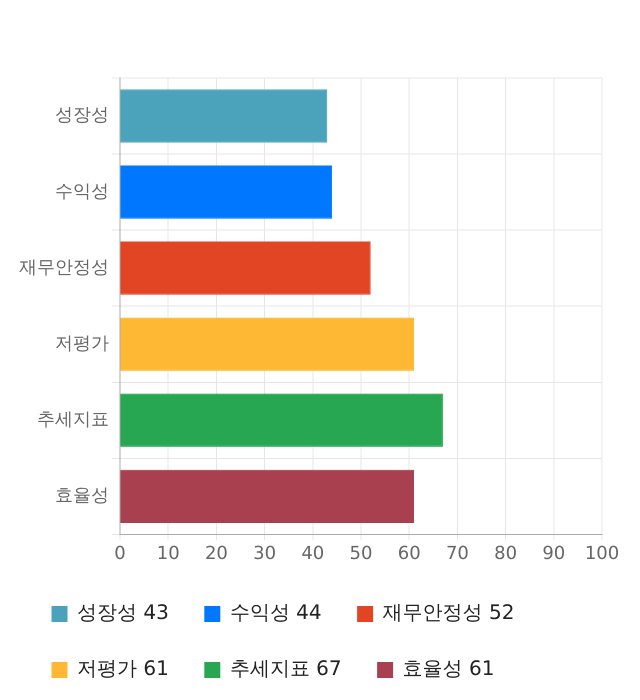 Image resolution: width=640 pixels, height=700 pixels. What do you see at coordinates (64, 267) in the screenshot?
I see `y-tick-label: 재무안정성` at bounding box center [64, 267].